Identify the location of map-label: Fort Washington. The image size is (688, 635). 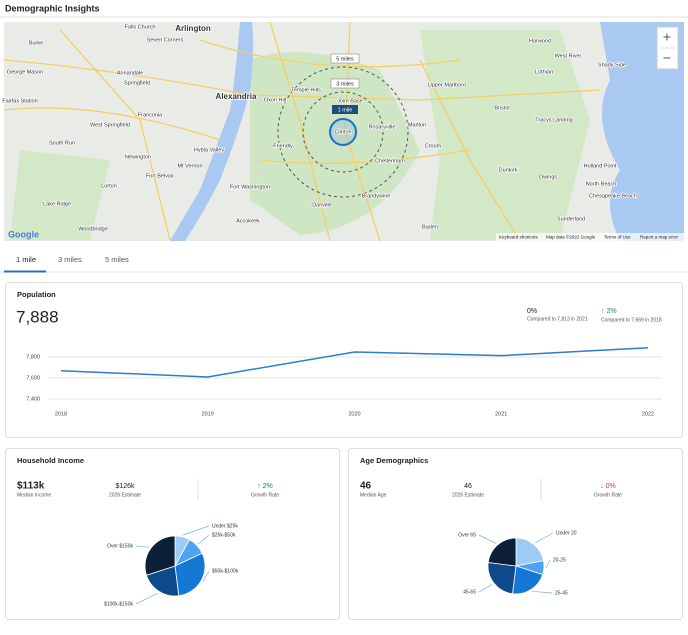
(250, 187).